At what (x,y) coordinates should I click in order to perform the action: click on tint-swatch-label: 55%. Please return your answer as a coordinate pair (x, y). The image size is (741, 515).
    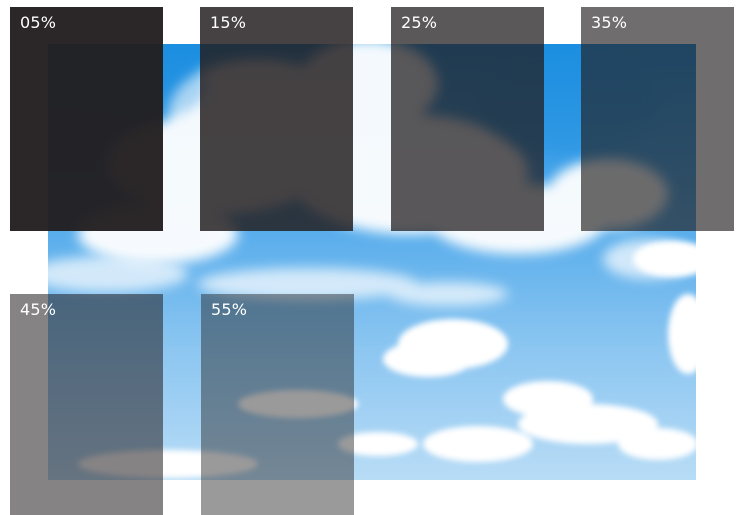
    Looking at the image, I should click on (229, 309).